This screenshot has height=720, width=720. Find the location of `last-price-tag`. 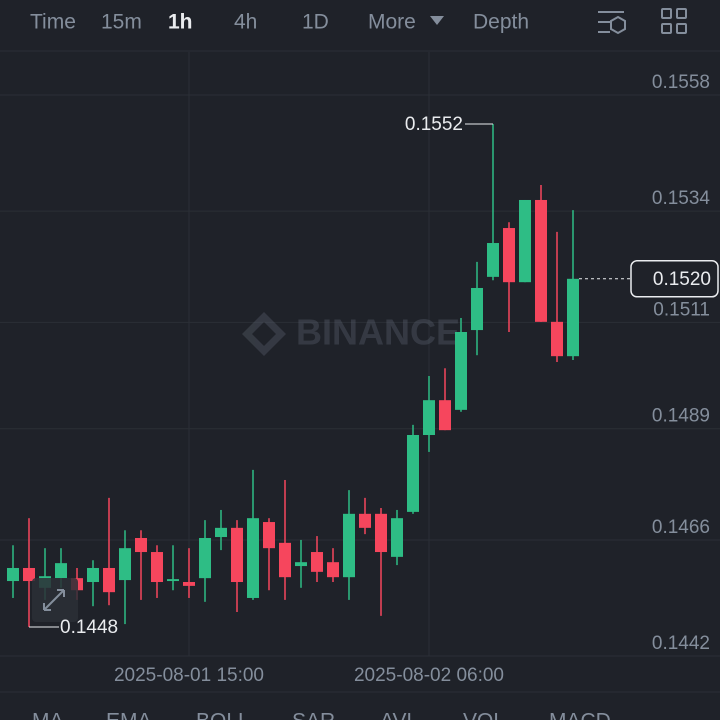

last-price-tag is located at coordinates (674, 279).